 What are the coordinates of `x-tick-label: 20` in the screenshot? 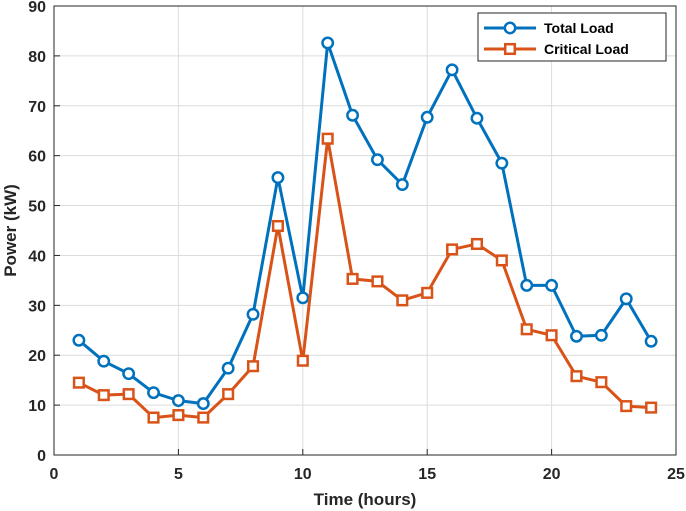 It's located at (552, 474).